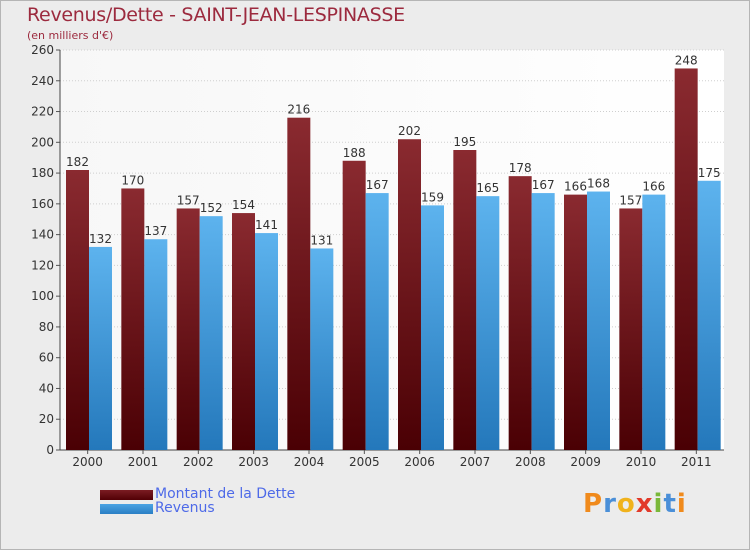  Describe the element at coordinates (143, 462) in the screenshot. I see `x-tick-label: 2001` at that location.